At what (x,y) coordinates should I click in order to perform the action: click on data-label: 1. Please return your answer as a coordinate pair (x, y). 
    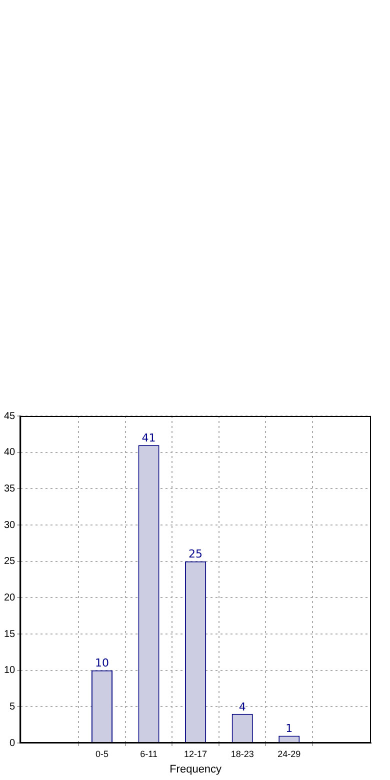
    Looking at the image, I should click on (289, 729).